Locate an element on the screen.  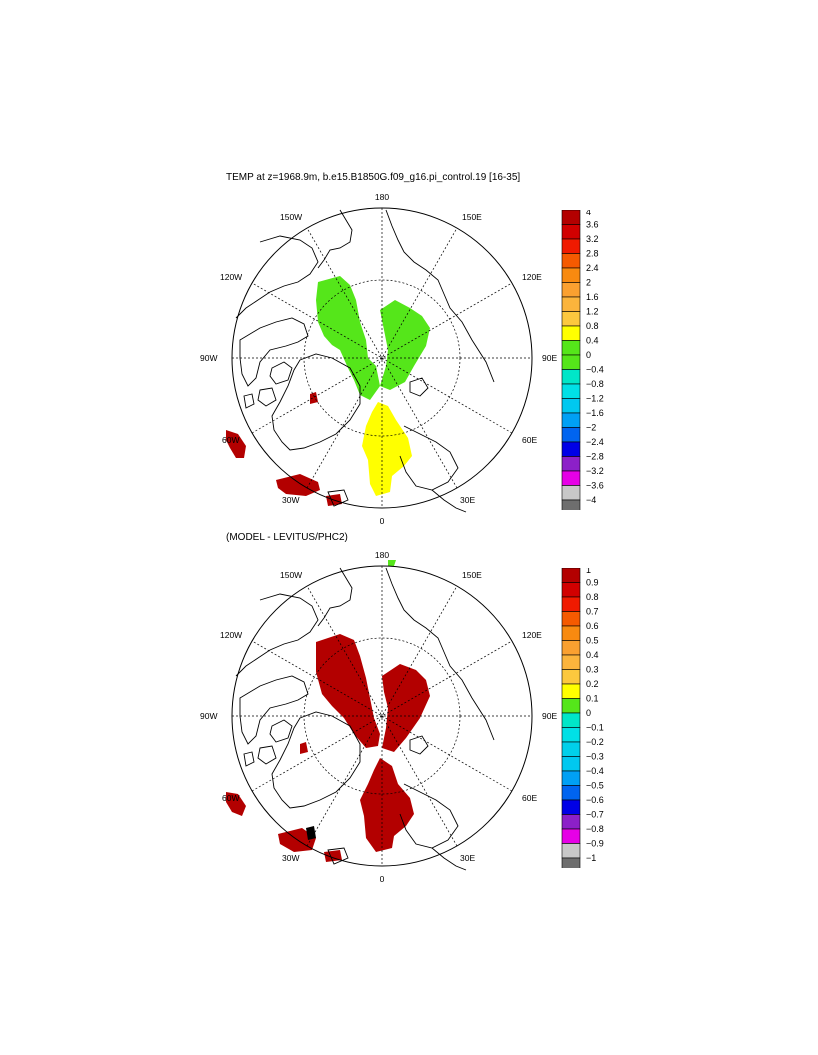
colorbar-label: −0.9 is located at coordinates (595, 844).